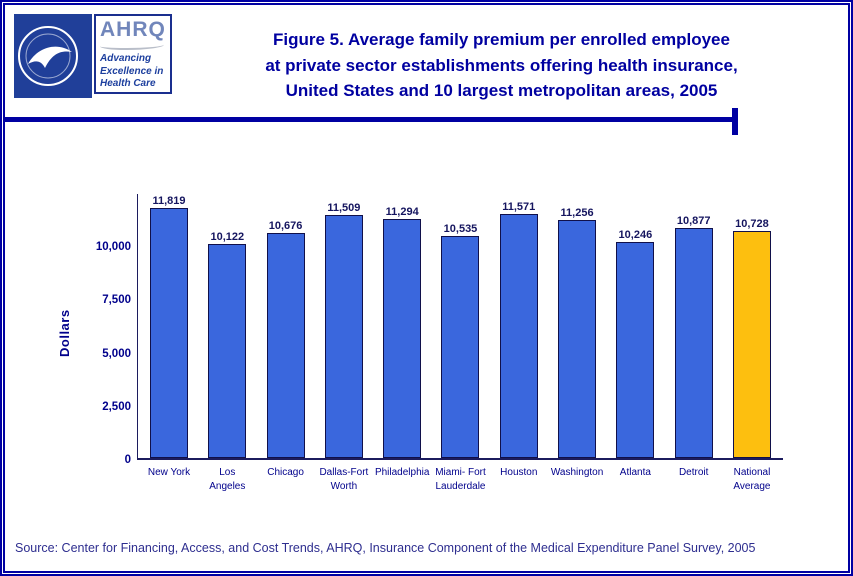  I want to click on bar-group: 11,571 Houston, so click(518, 336).